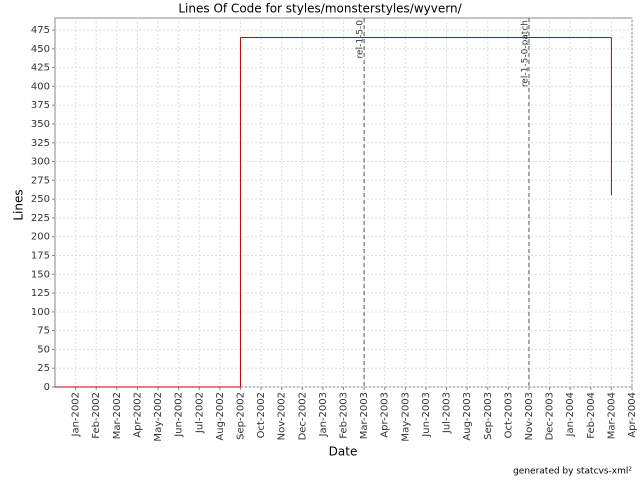  What do you see at coordinates (385, 415) in the screenshot?
I see `x-tick-label: Apr-2003` at bounding box center [385, 415].